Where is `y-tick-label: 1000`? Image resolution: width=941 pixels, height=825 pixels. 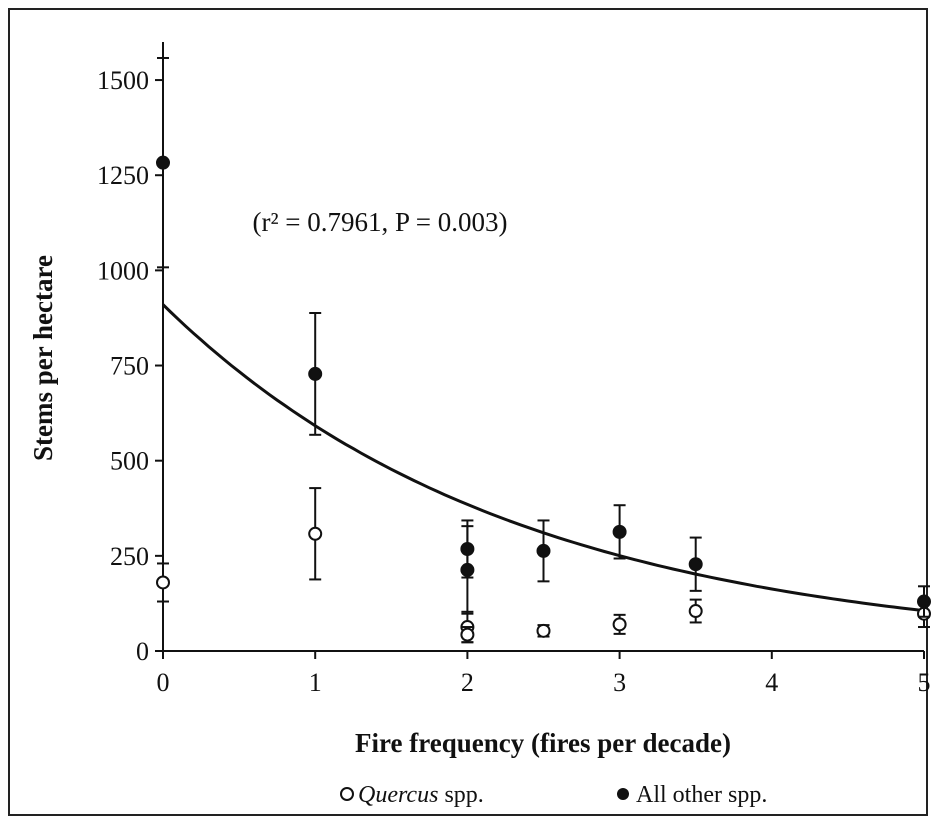 y-tick-label: 1000 is located at coordinates (123, 270).